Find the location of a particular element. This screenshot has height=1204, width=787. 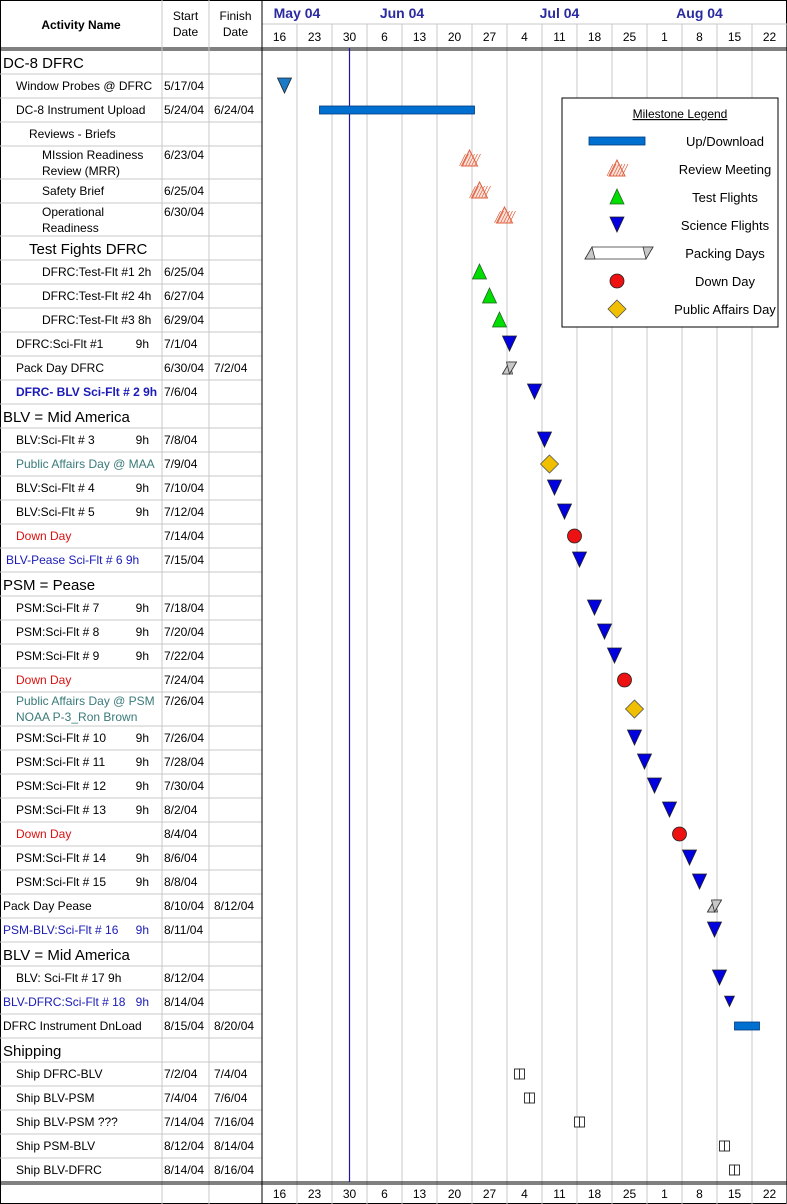

week-tick-label-bottom: 23 is located at coordinates (315, 1194).